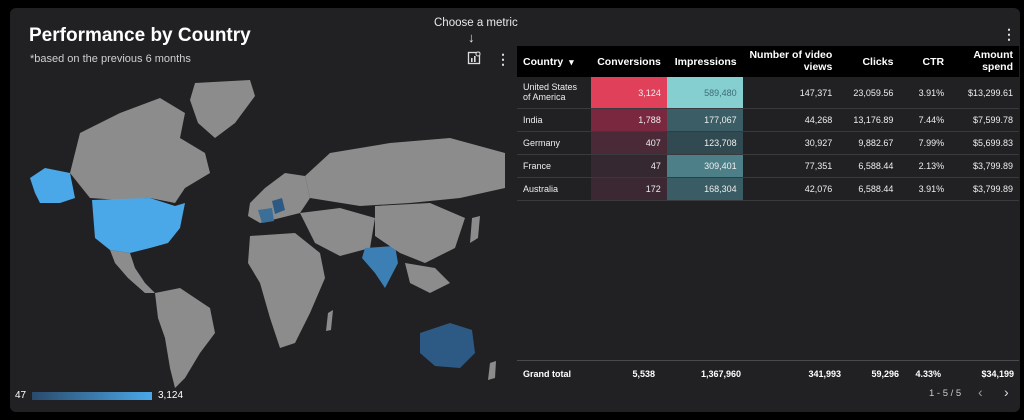 The image size is (1024, 420). What do you see at coordinates (704, 120) in the screenshot?
I see `cell-impressions: 177,067` at bounding box center [704, 120].